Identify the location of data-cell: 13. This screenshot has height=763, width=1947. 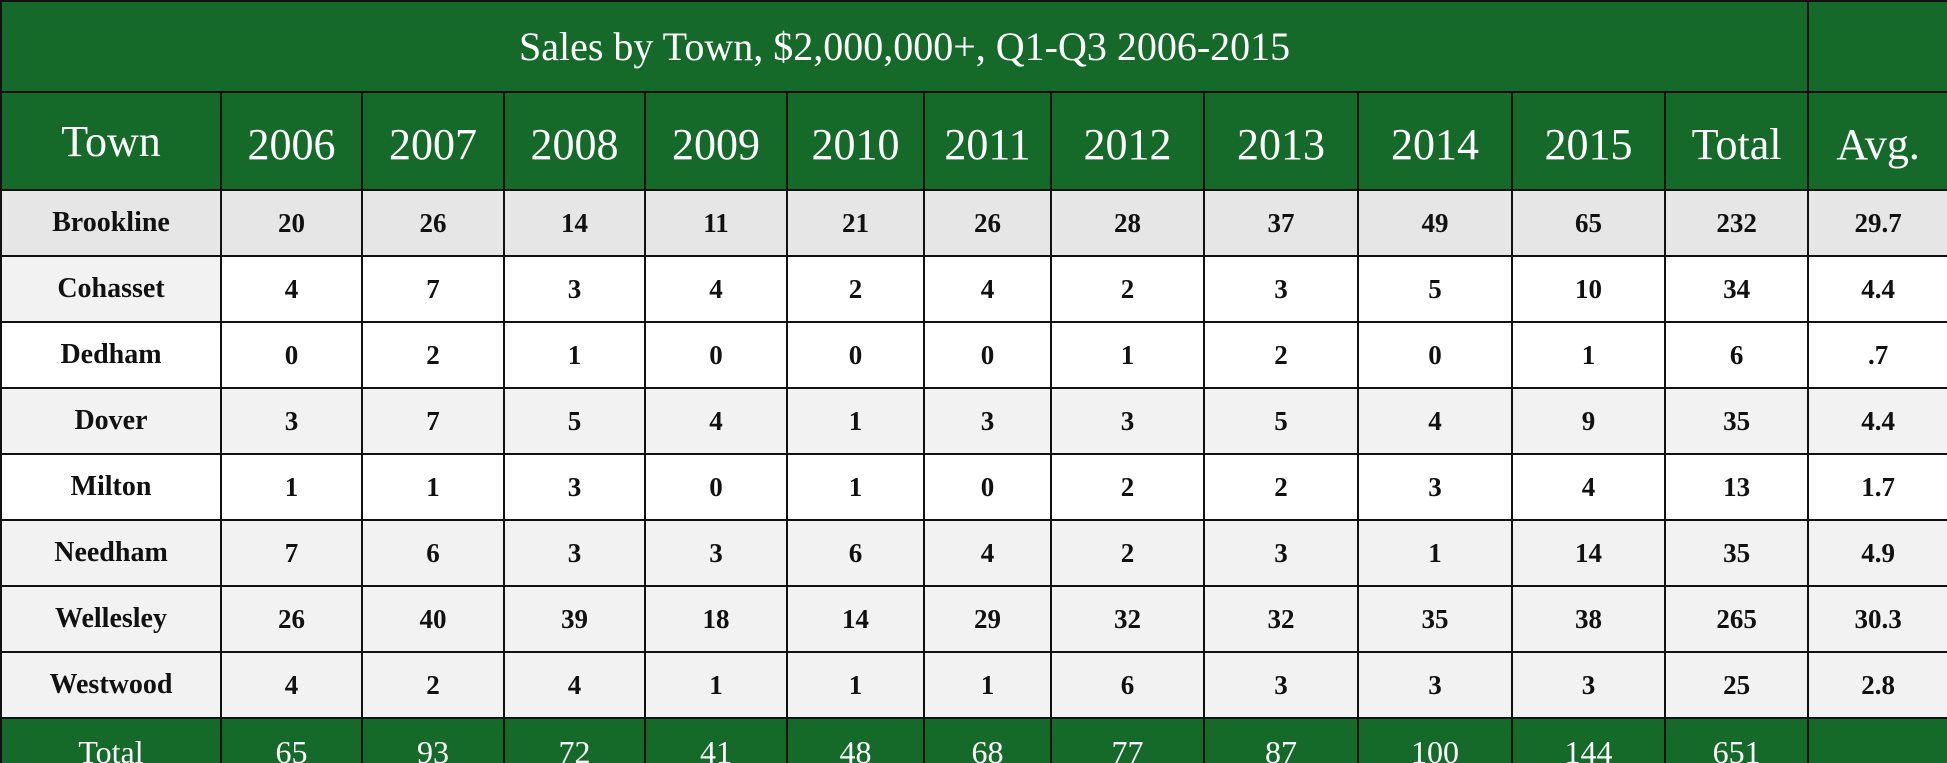
(1736, 487).